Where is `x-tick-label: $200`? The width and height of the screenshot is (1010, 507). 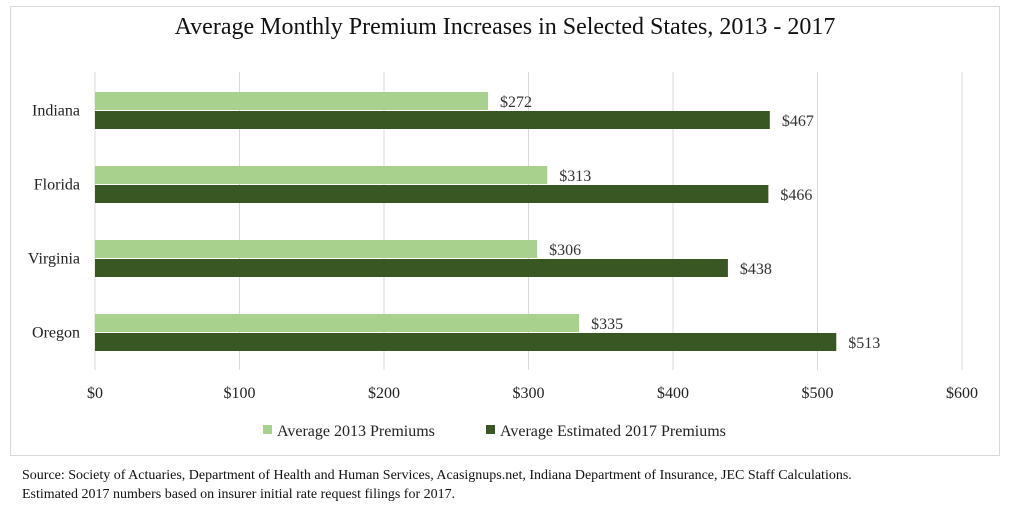
x-tick-label: $200 is located at coordinates (384, 393).